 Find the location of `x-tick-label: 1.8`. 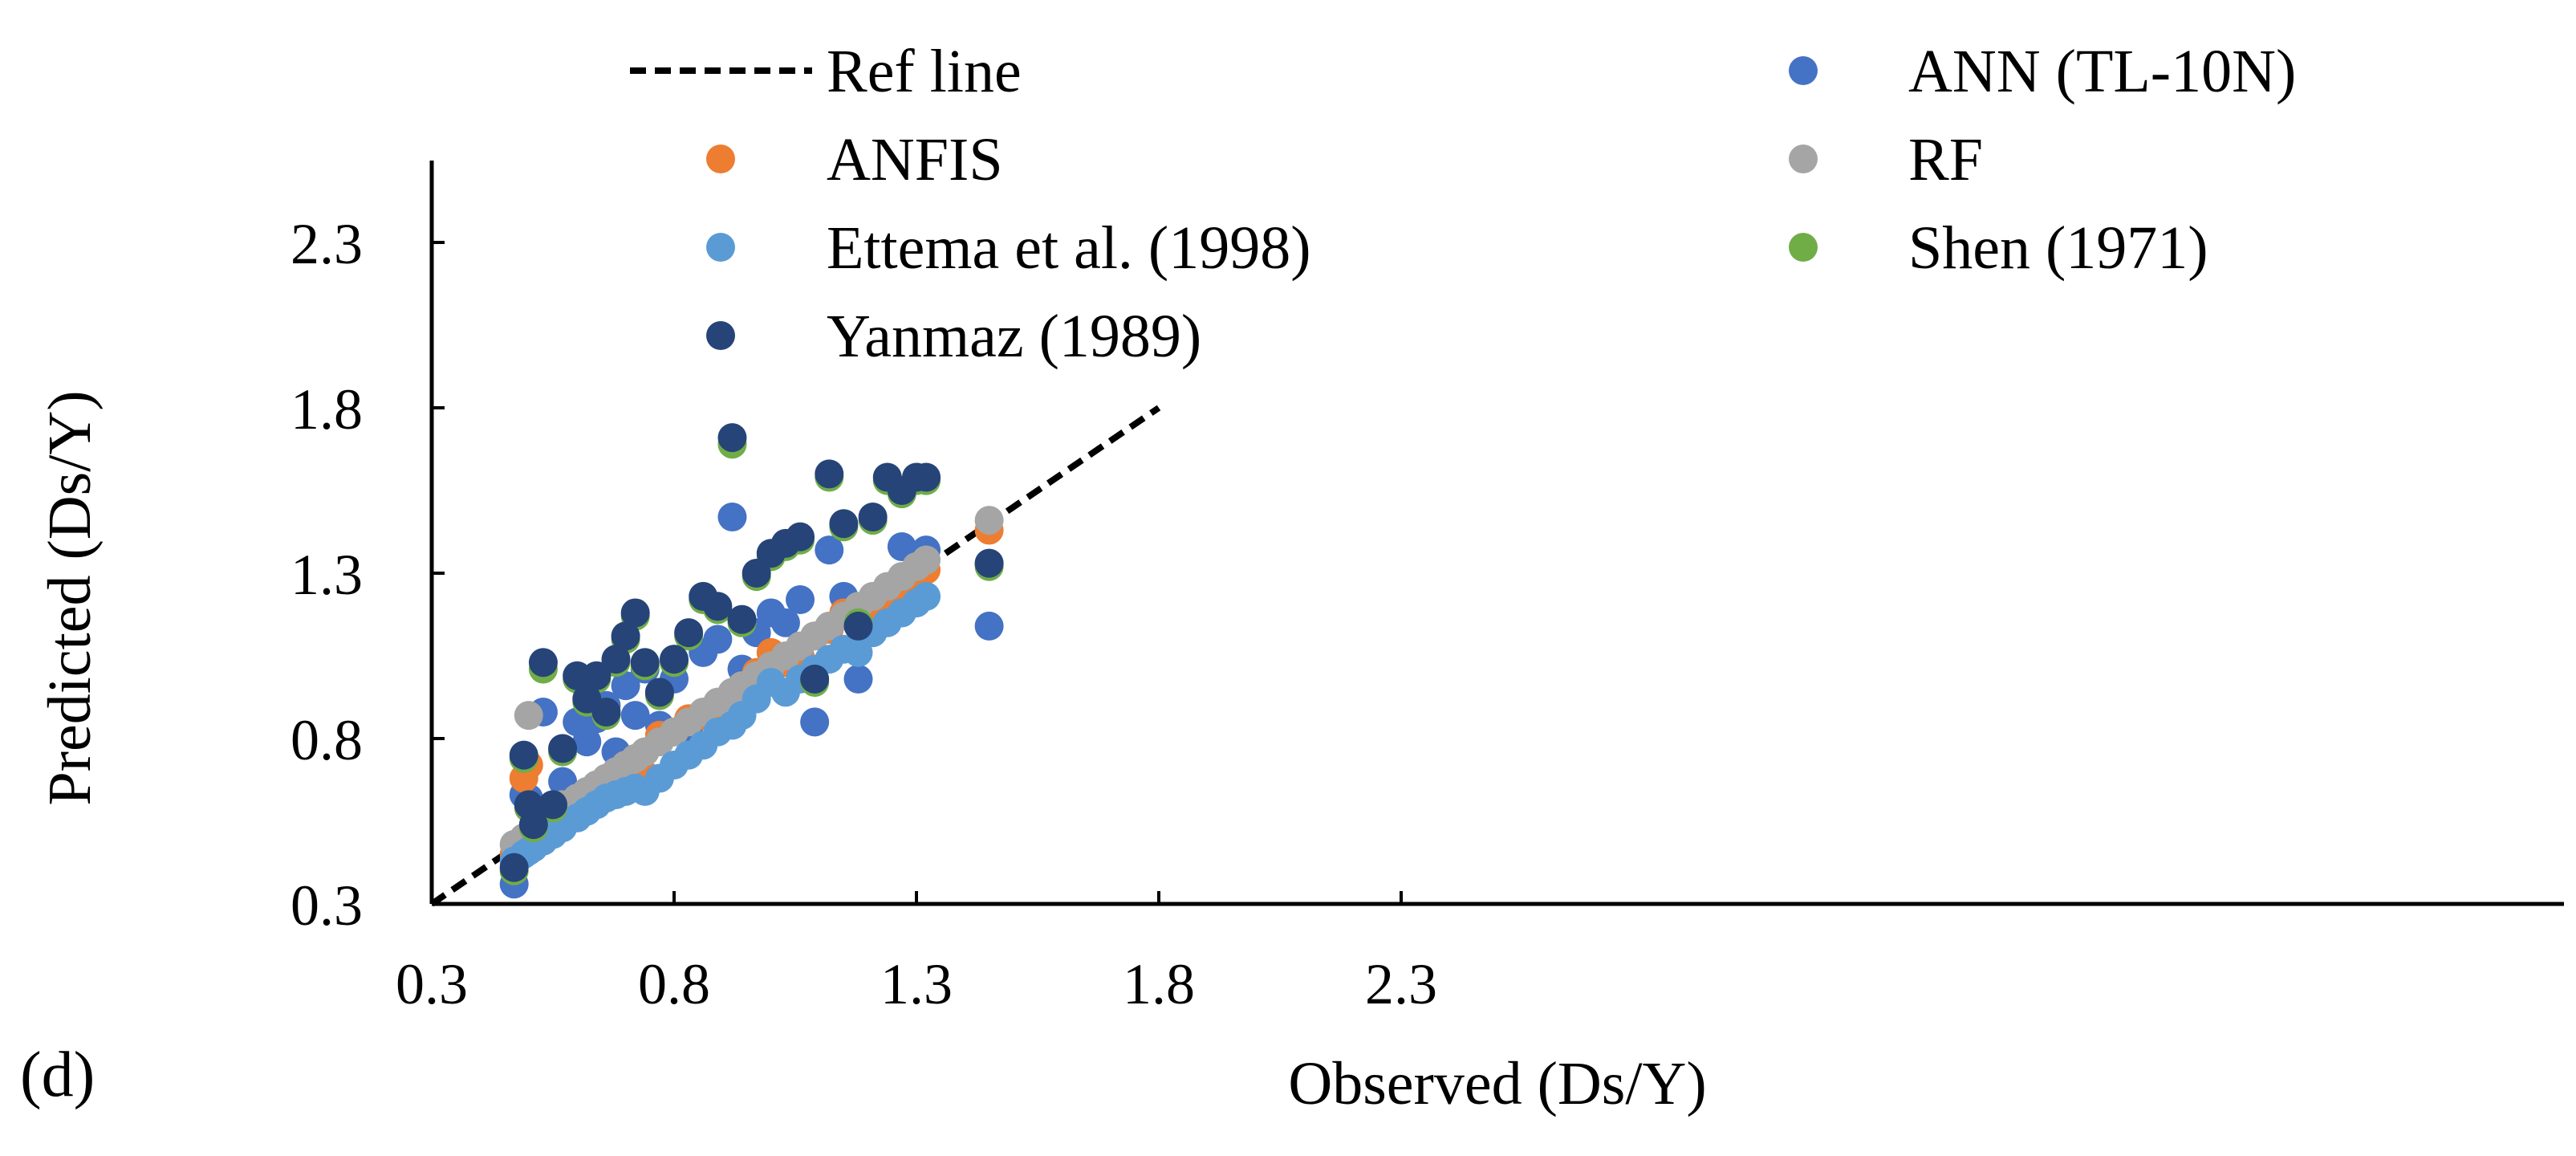

x-tick-label: 1.8 is located at coordinates (1159, 984).